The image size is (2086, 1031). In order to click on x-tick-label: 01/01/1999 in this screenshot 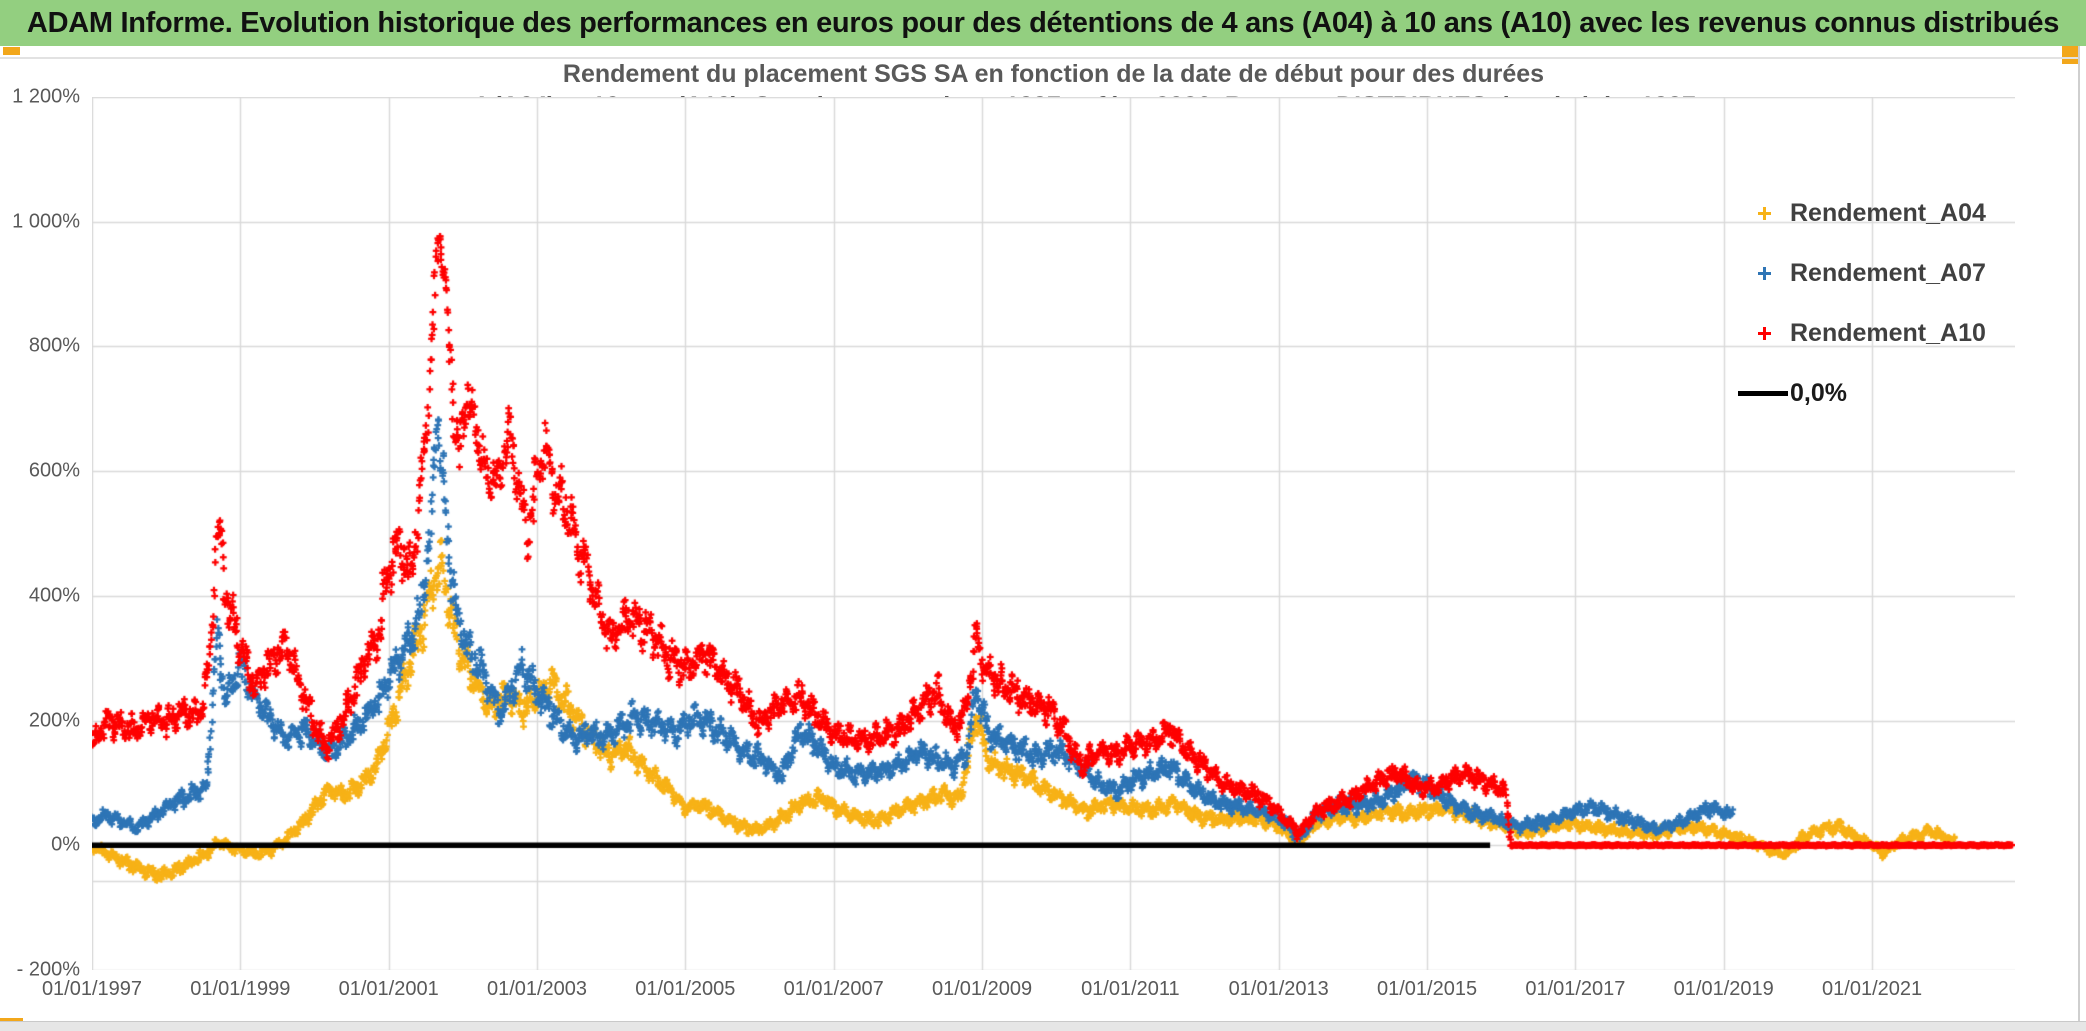, I will do `click(240, 989)`.